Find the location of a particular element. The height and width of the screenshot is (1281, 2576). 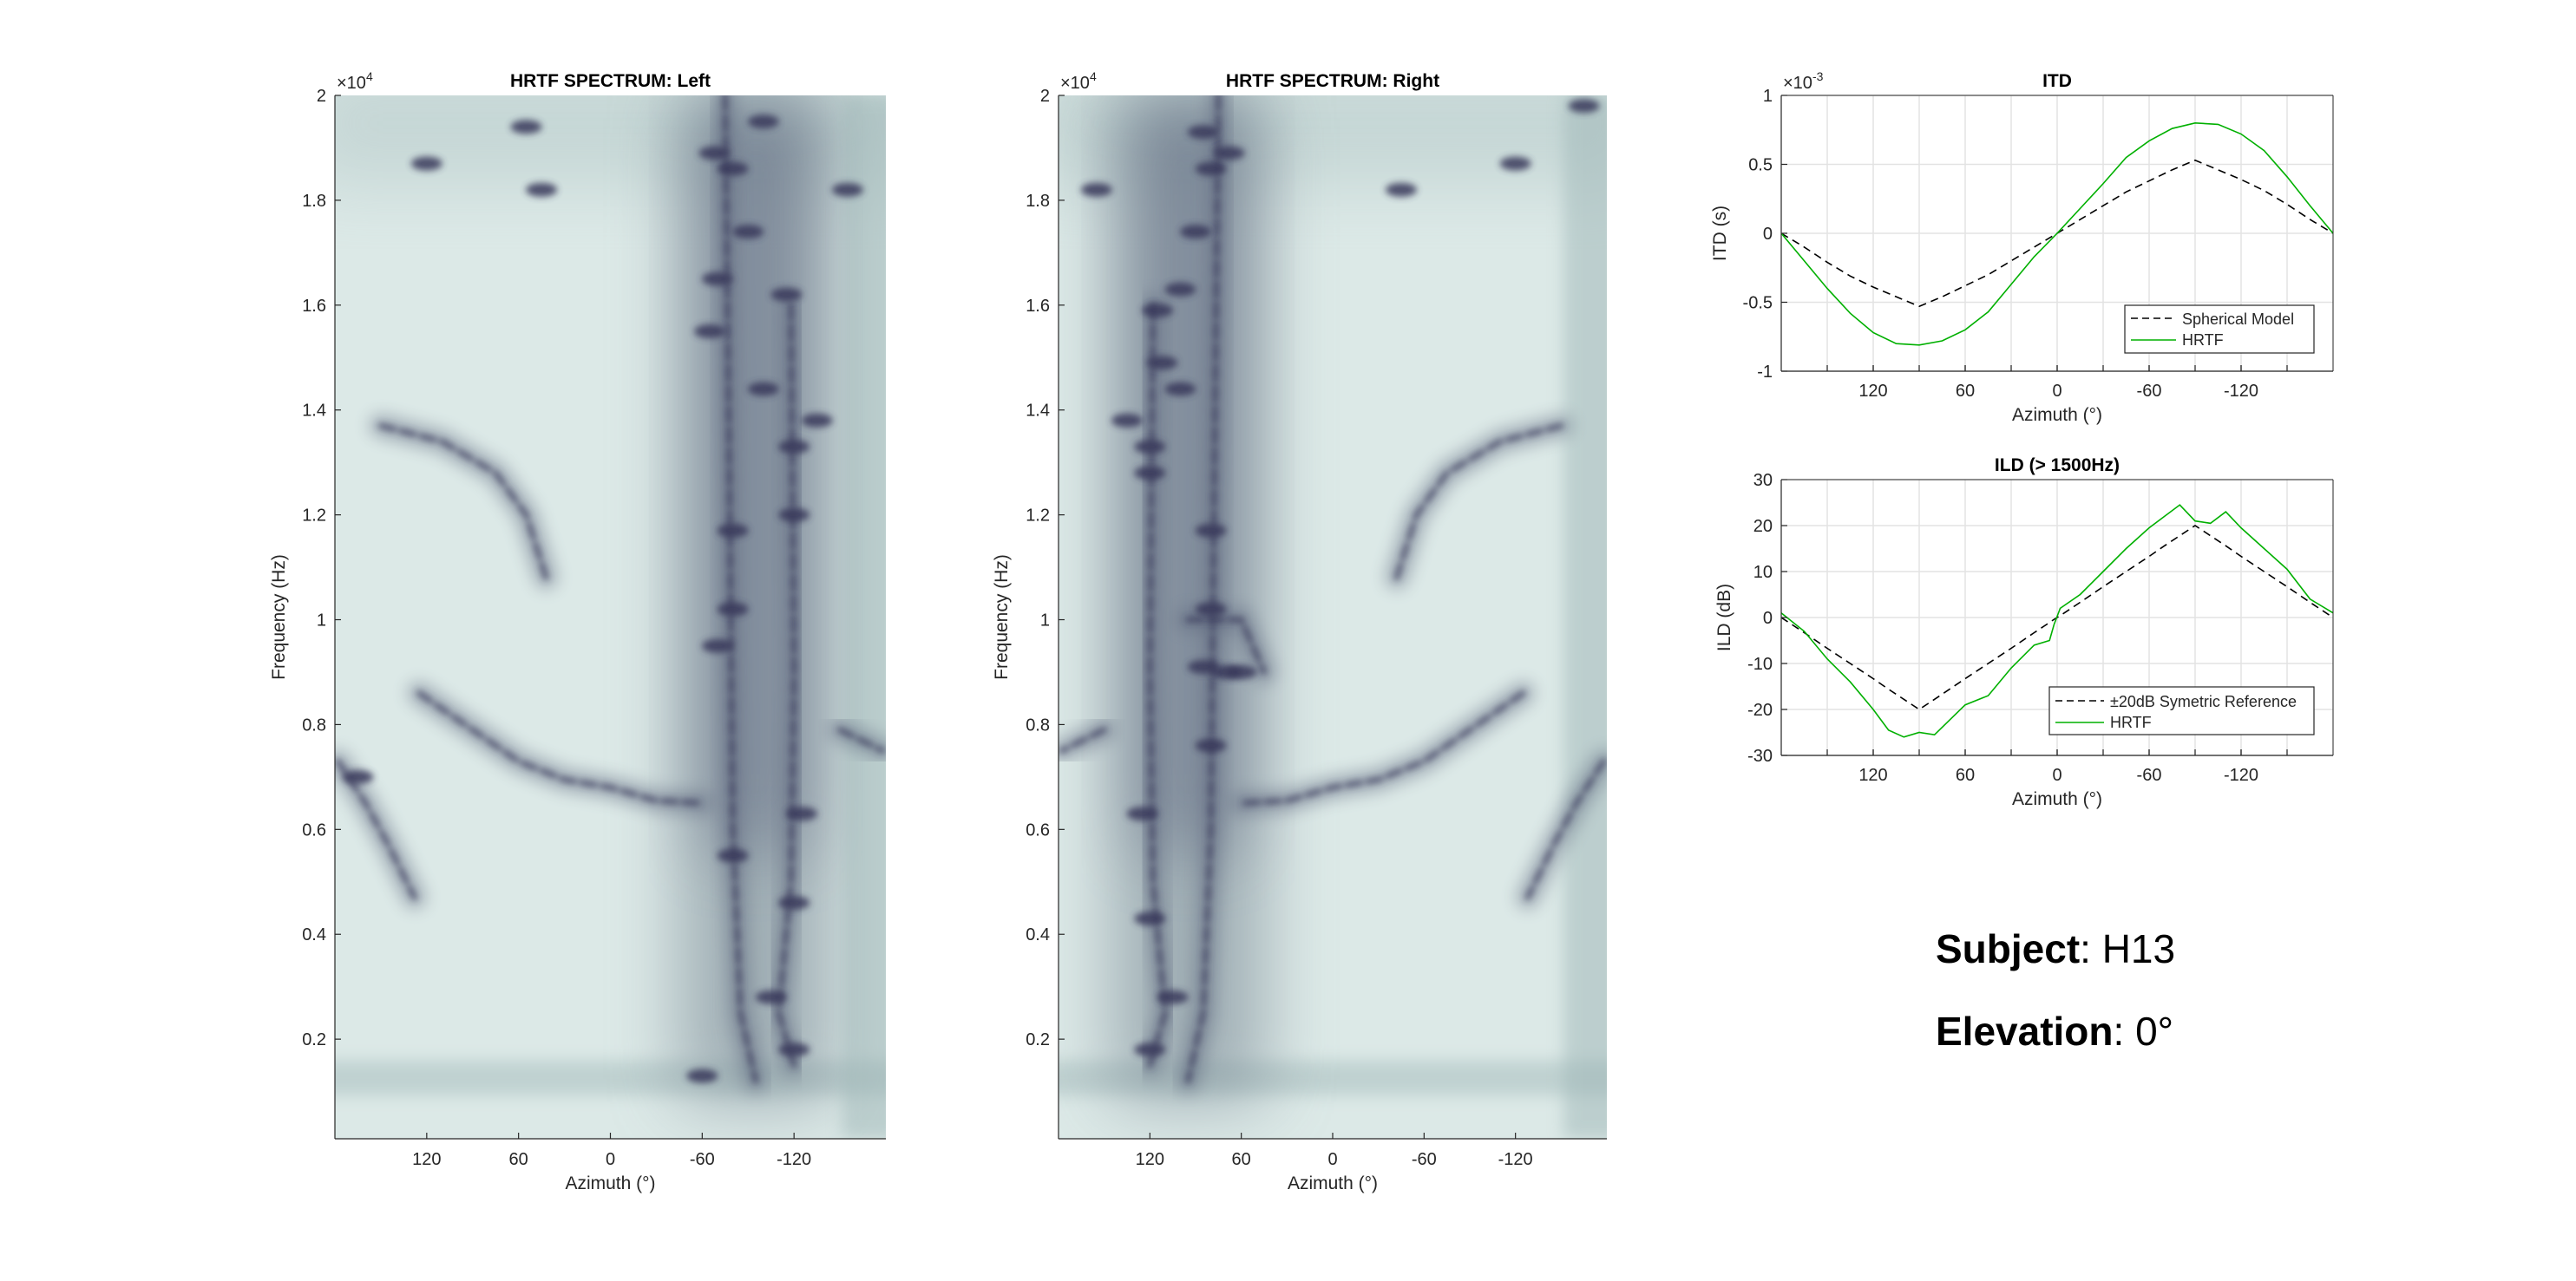

series-line-hrtf is located at coordinates (2057, 621).